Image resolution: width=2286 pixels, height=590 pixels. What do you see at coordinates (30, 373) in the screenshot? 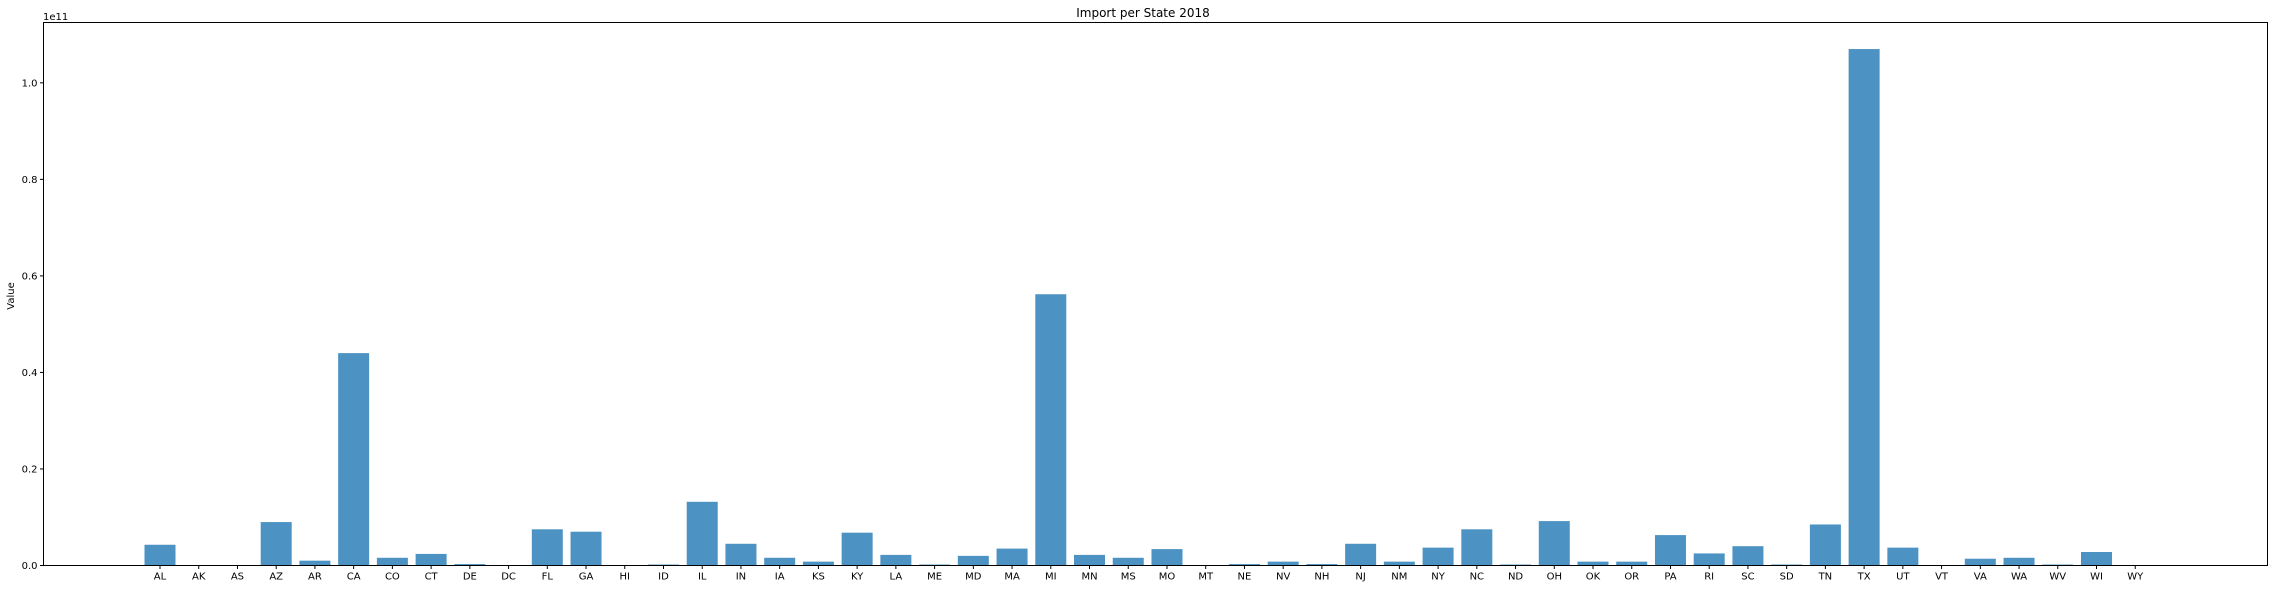
I see `y-tick-label: 0.4` at bounding box center [30, 373].